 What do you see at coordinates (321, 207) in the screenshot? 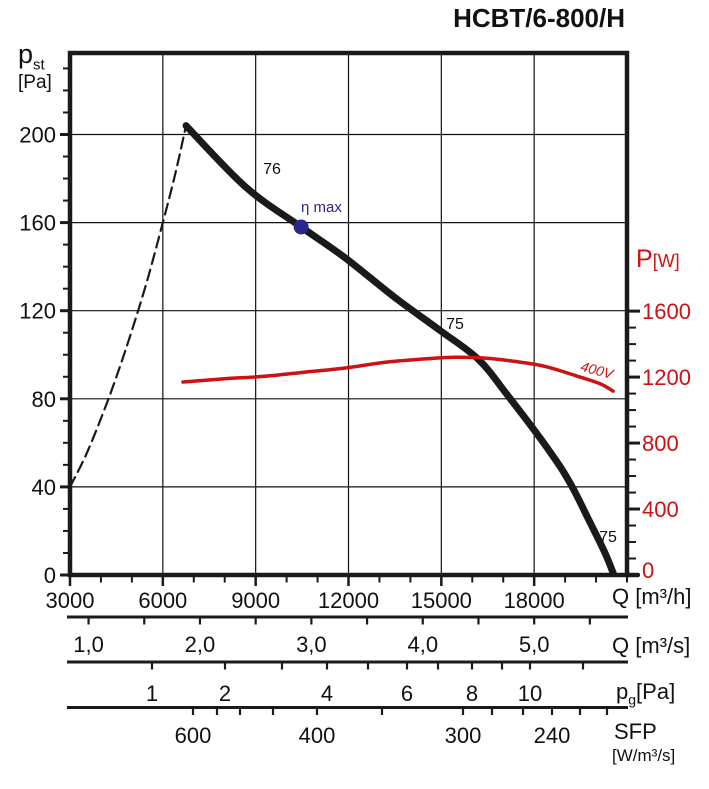
I see `eta-max-label: η max` at bounding box center [321, 207].